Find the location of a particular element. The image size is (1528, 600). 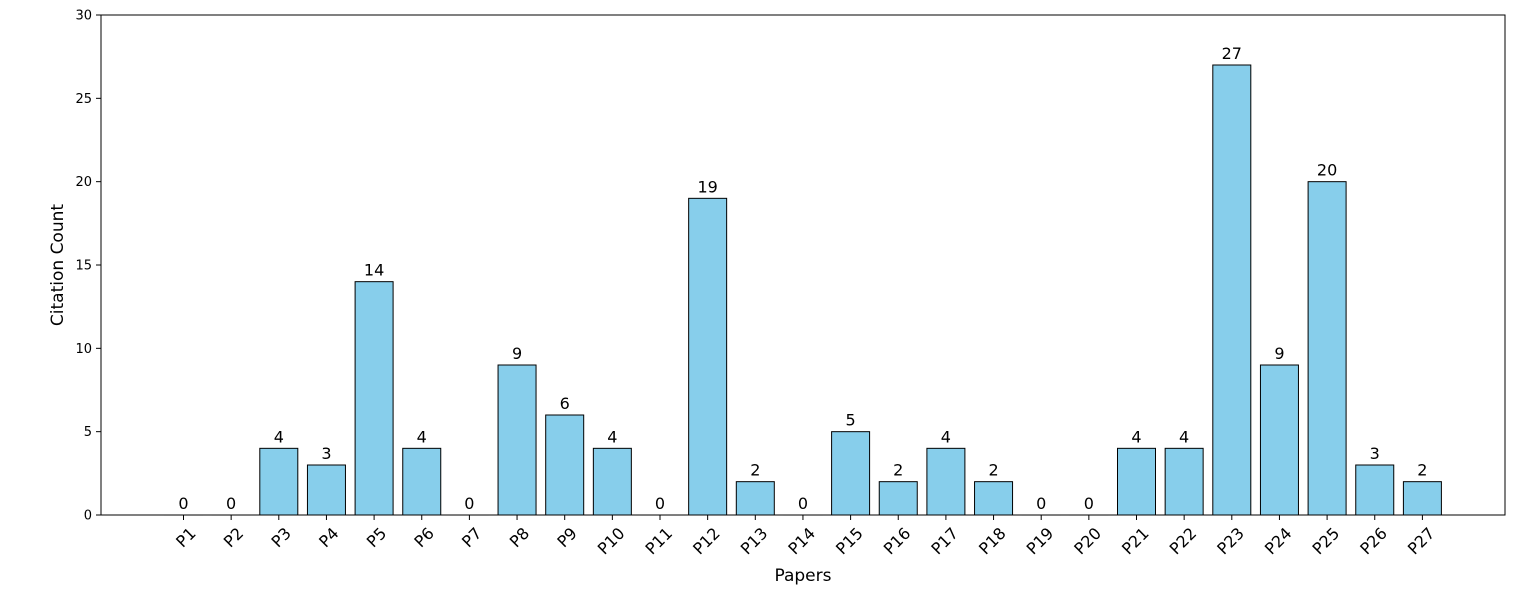

bar-value-label: 5 is located at coordinates (851, 420).